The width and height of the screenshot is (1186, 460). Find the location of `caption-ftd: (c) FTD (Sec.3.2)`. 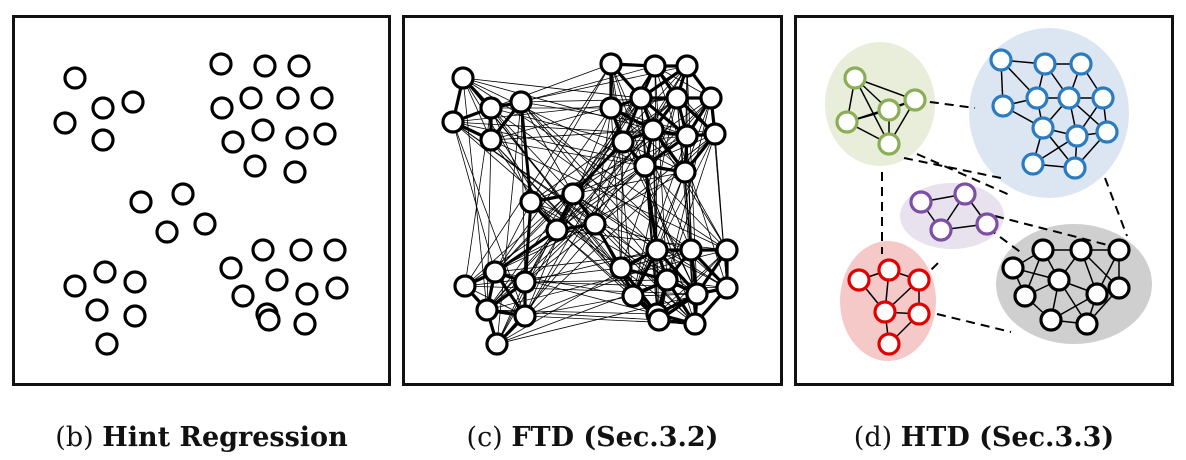

caption-ftd: (c) FTD (Sec.3.2) is located at coordinates (592, 438).